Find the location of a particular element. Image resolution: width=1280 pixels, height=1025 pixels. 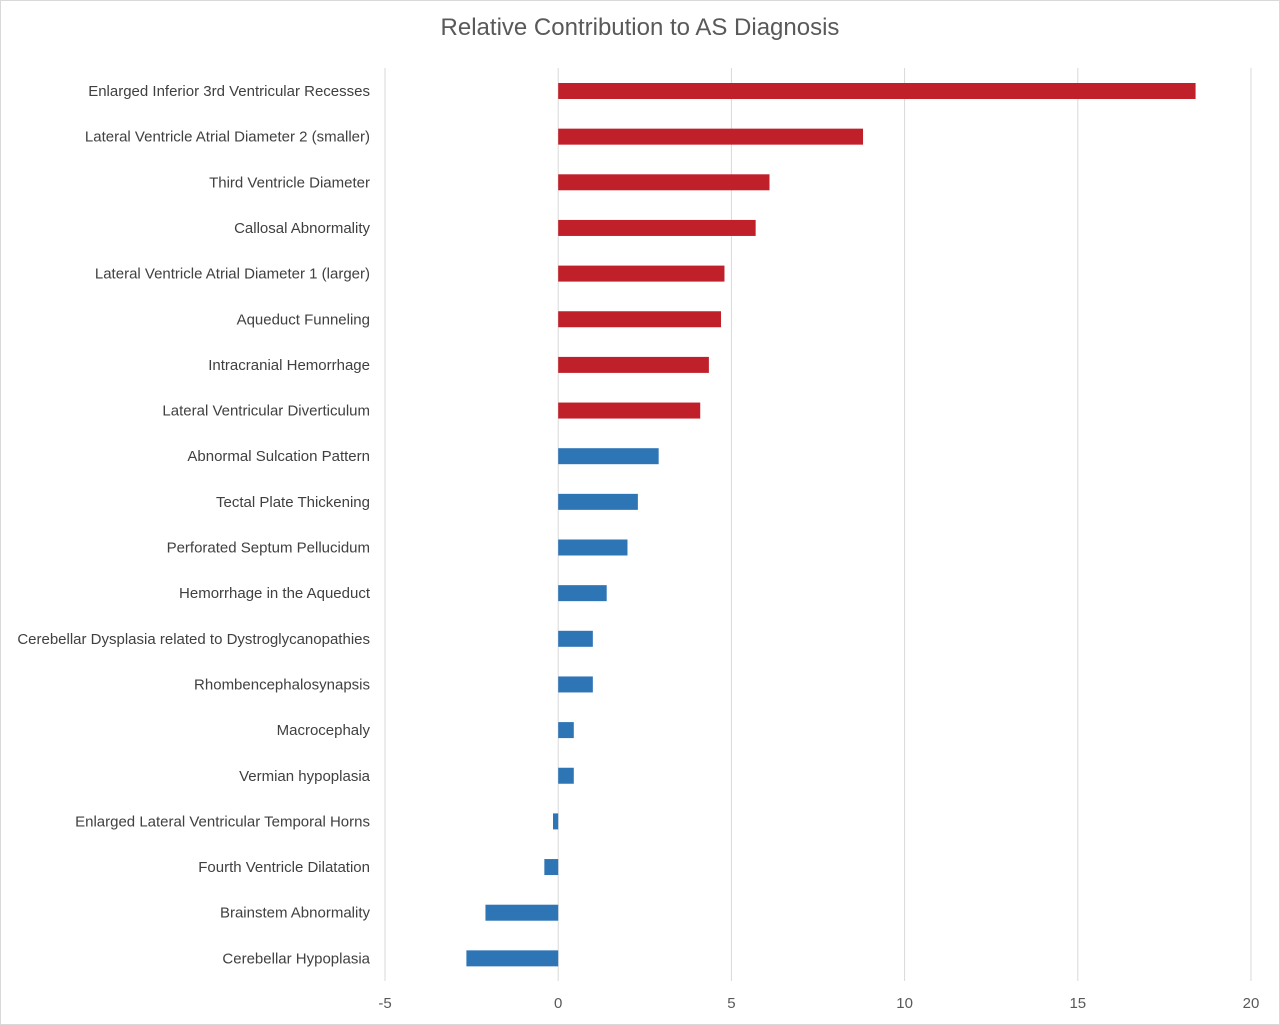

category-label: Fourth Ventricle Dilatation is located at coordinates (284, 867).